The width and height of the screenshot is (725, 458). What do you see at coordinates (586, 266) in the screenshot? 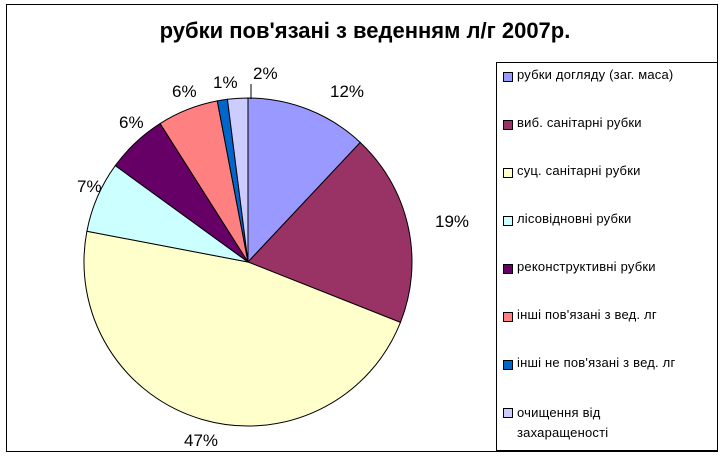
I see `legend-label: реконструктивні рубки` at bounding box center [586, 266].